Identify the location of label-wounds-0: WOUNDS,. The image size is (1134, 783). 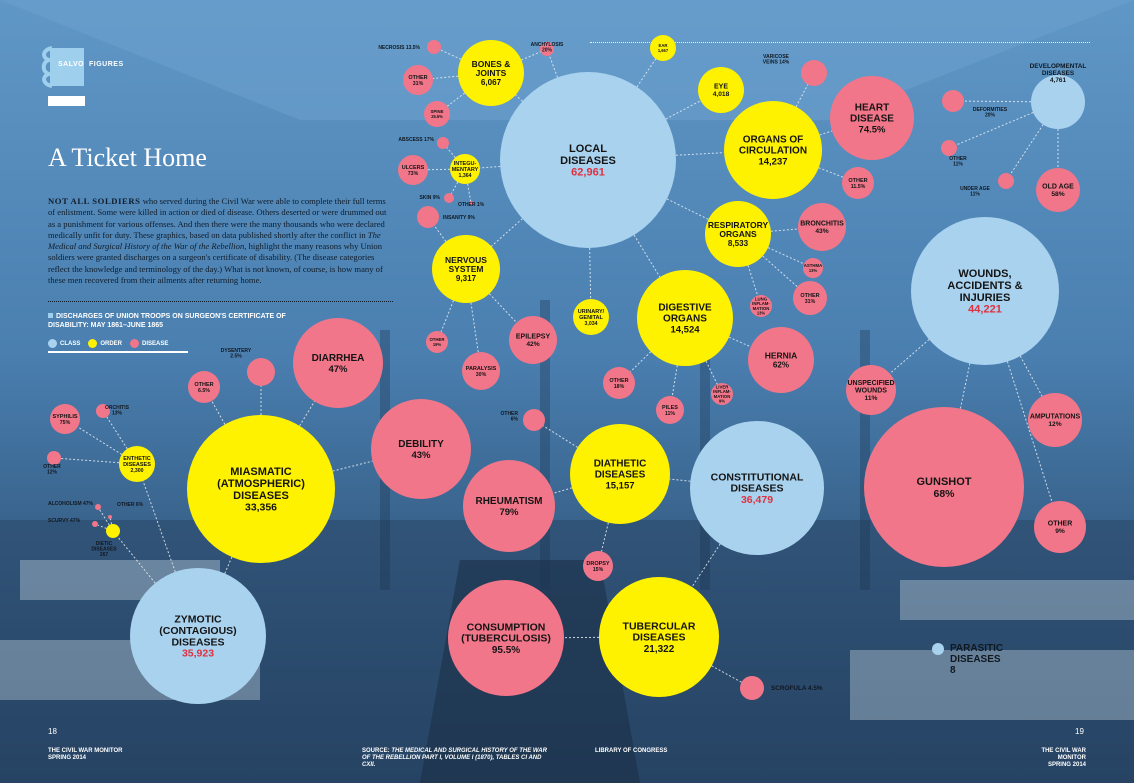
(984, 274).